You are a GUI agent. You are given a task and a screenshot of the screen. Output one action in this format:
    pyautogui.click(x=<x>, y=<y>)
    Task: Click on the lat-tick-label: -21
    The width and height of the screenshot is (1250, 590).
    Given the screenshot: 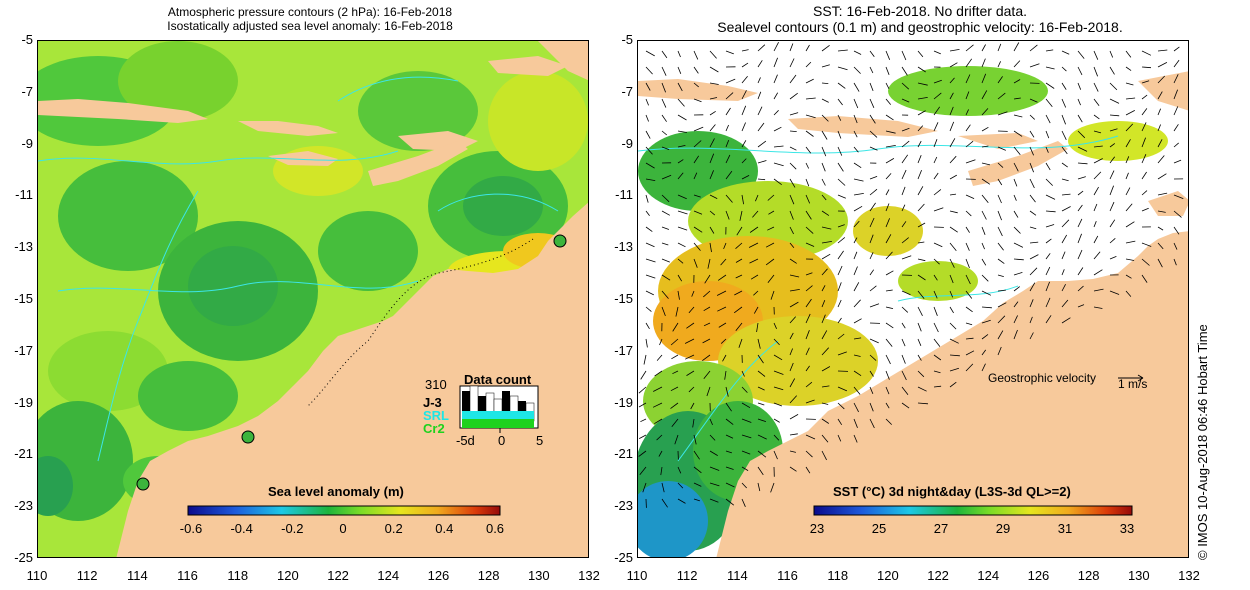 What is the action you would take?
    pyautogui.click(x=23, y=454)
    